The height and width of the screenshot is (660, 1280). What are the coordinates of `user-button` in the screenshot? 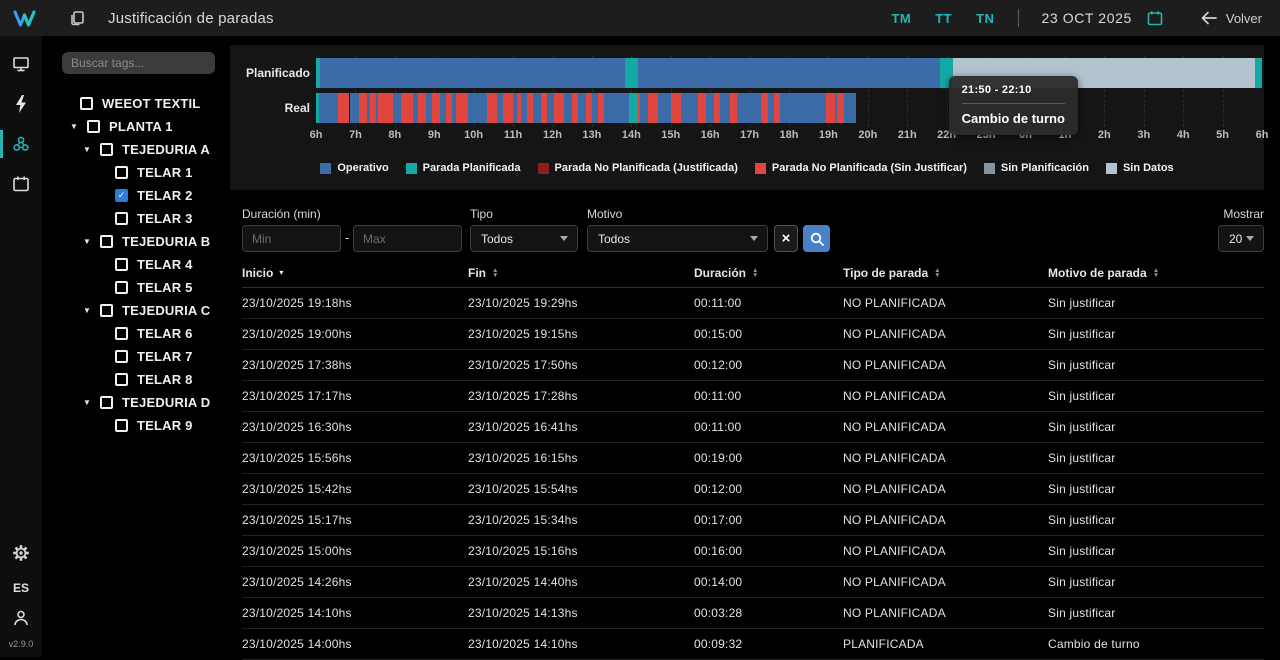 It's located at (21, 618).